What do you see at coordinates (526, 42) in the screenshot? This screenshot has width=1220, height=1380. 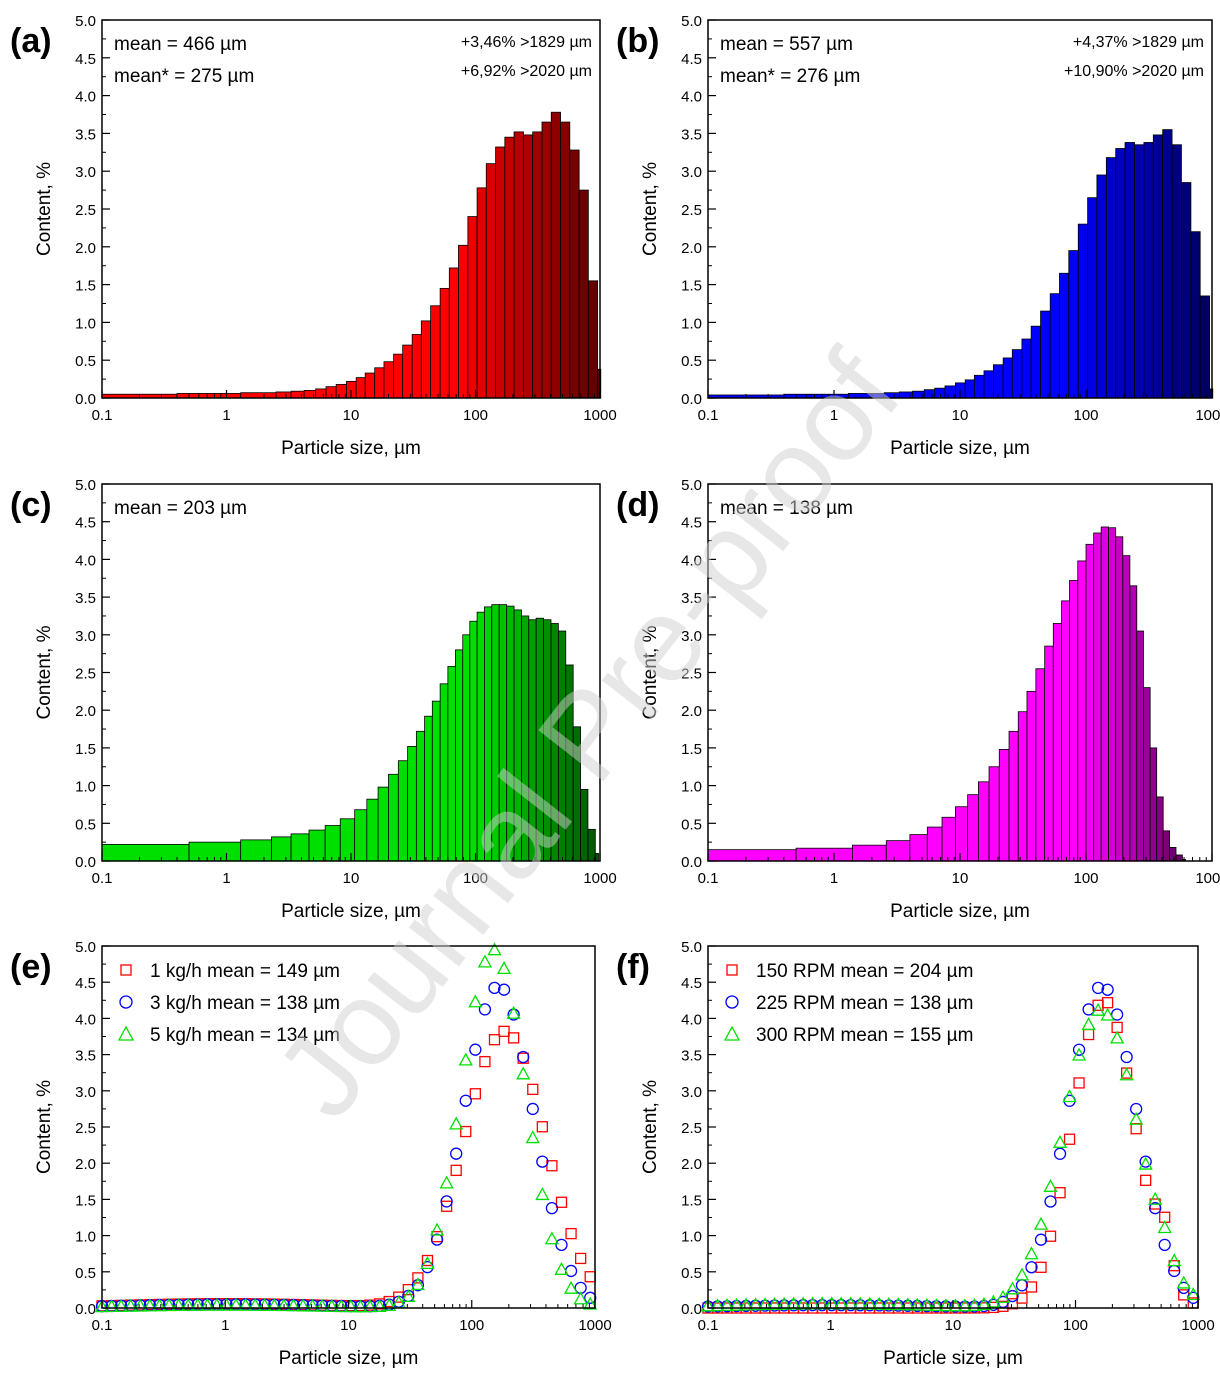 I see `annotation-fraction: +3,46% >1829 µm` at bounding box center [526, 42].